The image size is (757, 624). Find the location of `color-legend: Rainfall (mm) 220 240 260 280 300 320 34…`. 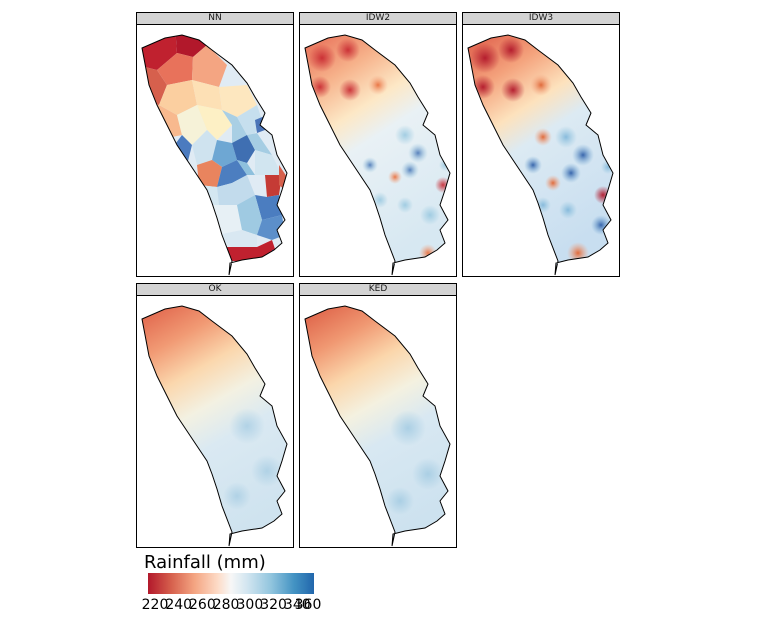

color-legend: Rainfall (mm) 220 240 260 280 300 320 34… is located at coordinates (236, 587).